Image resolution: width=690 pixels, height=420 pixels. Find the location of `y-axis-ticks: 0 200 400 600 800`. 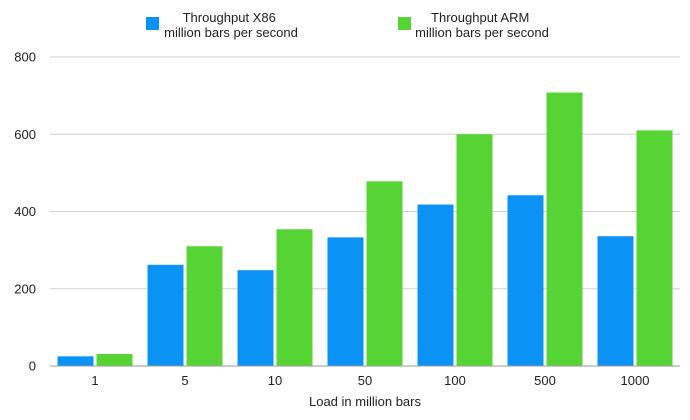

y-axis-ticks: 0 200 400 600 800 is located at coordinates (25, 212).